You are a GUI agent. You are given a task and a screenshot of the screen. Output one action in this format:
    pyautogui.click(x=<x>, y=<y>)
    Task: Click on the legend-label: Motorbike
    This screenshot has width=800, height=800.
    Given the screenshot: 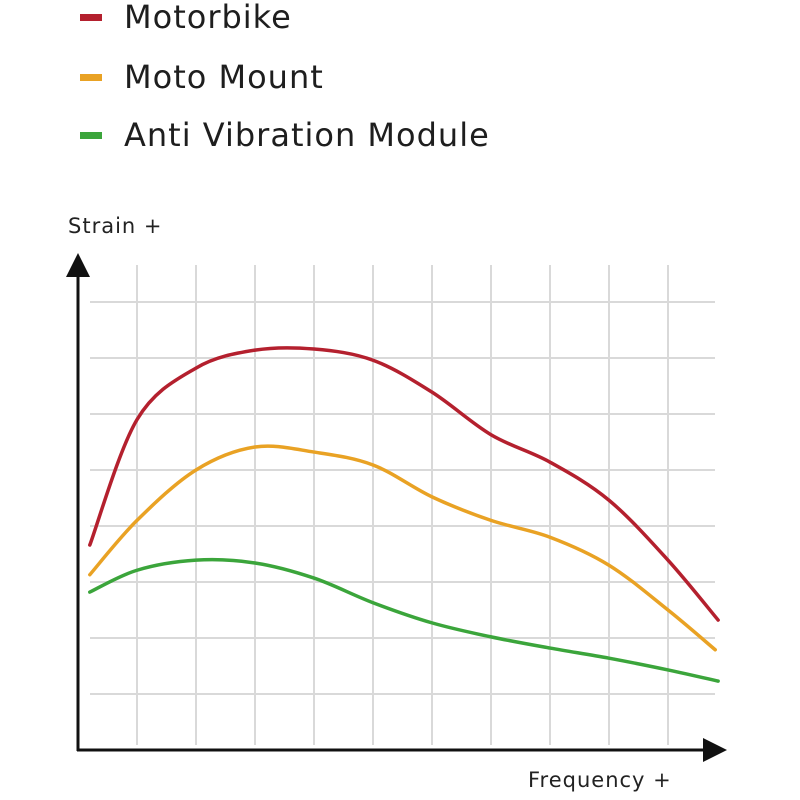 What is the action you would take?
    pyautogui.click(x=208, y=18)
    